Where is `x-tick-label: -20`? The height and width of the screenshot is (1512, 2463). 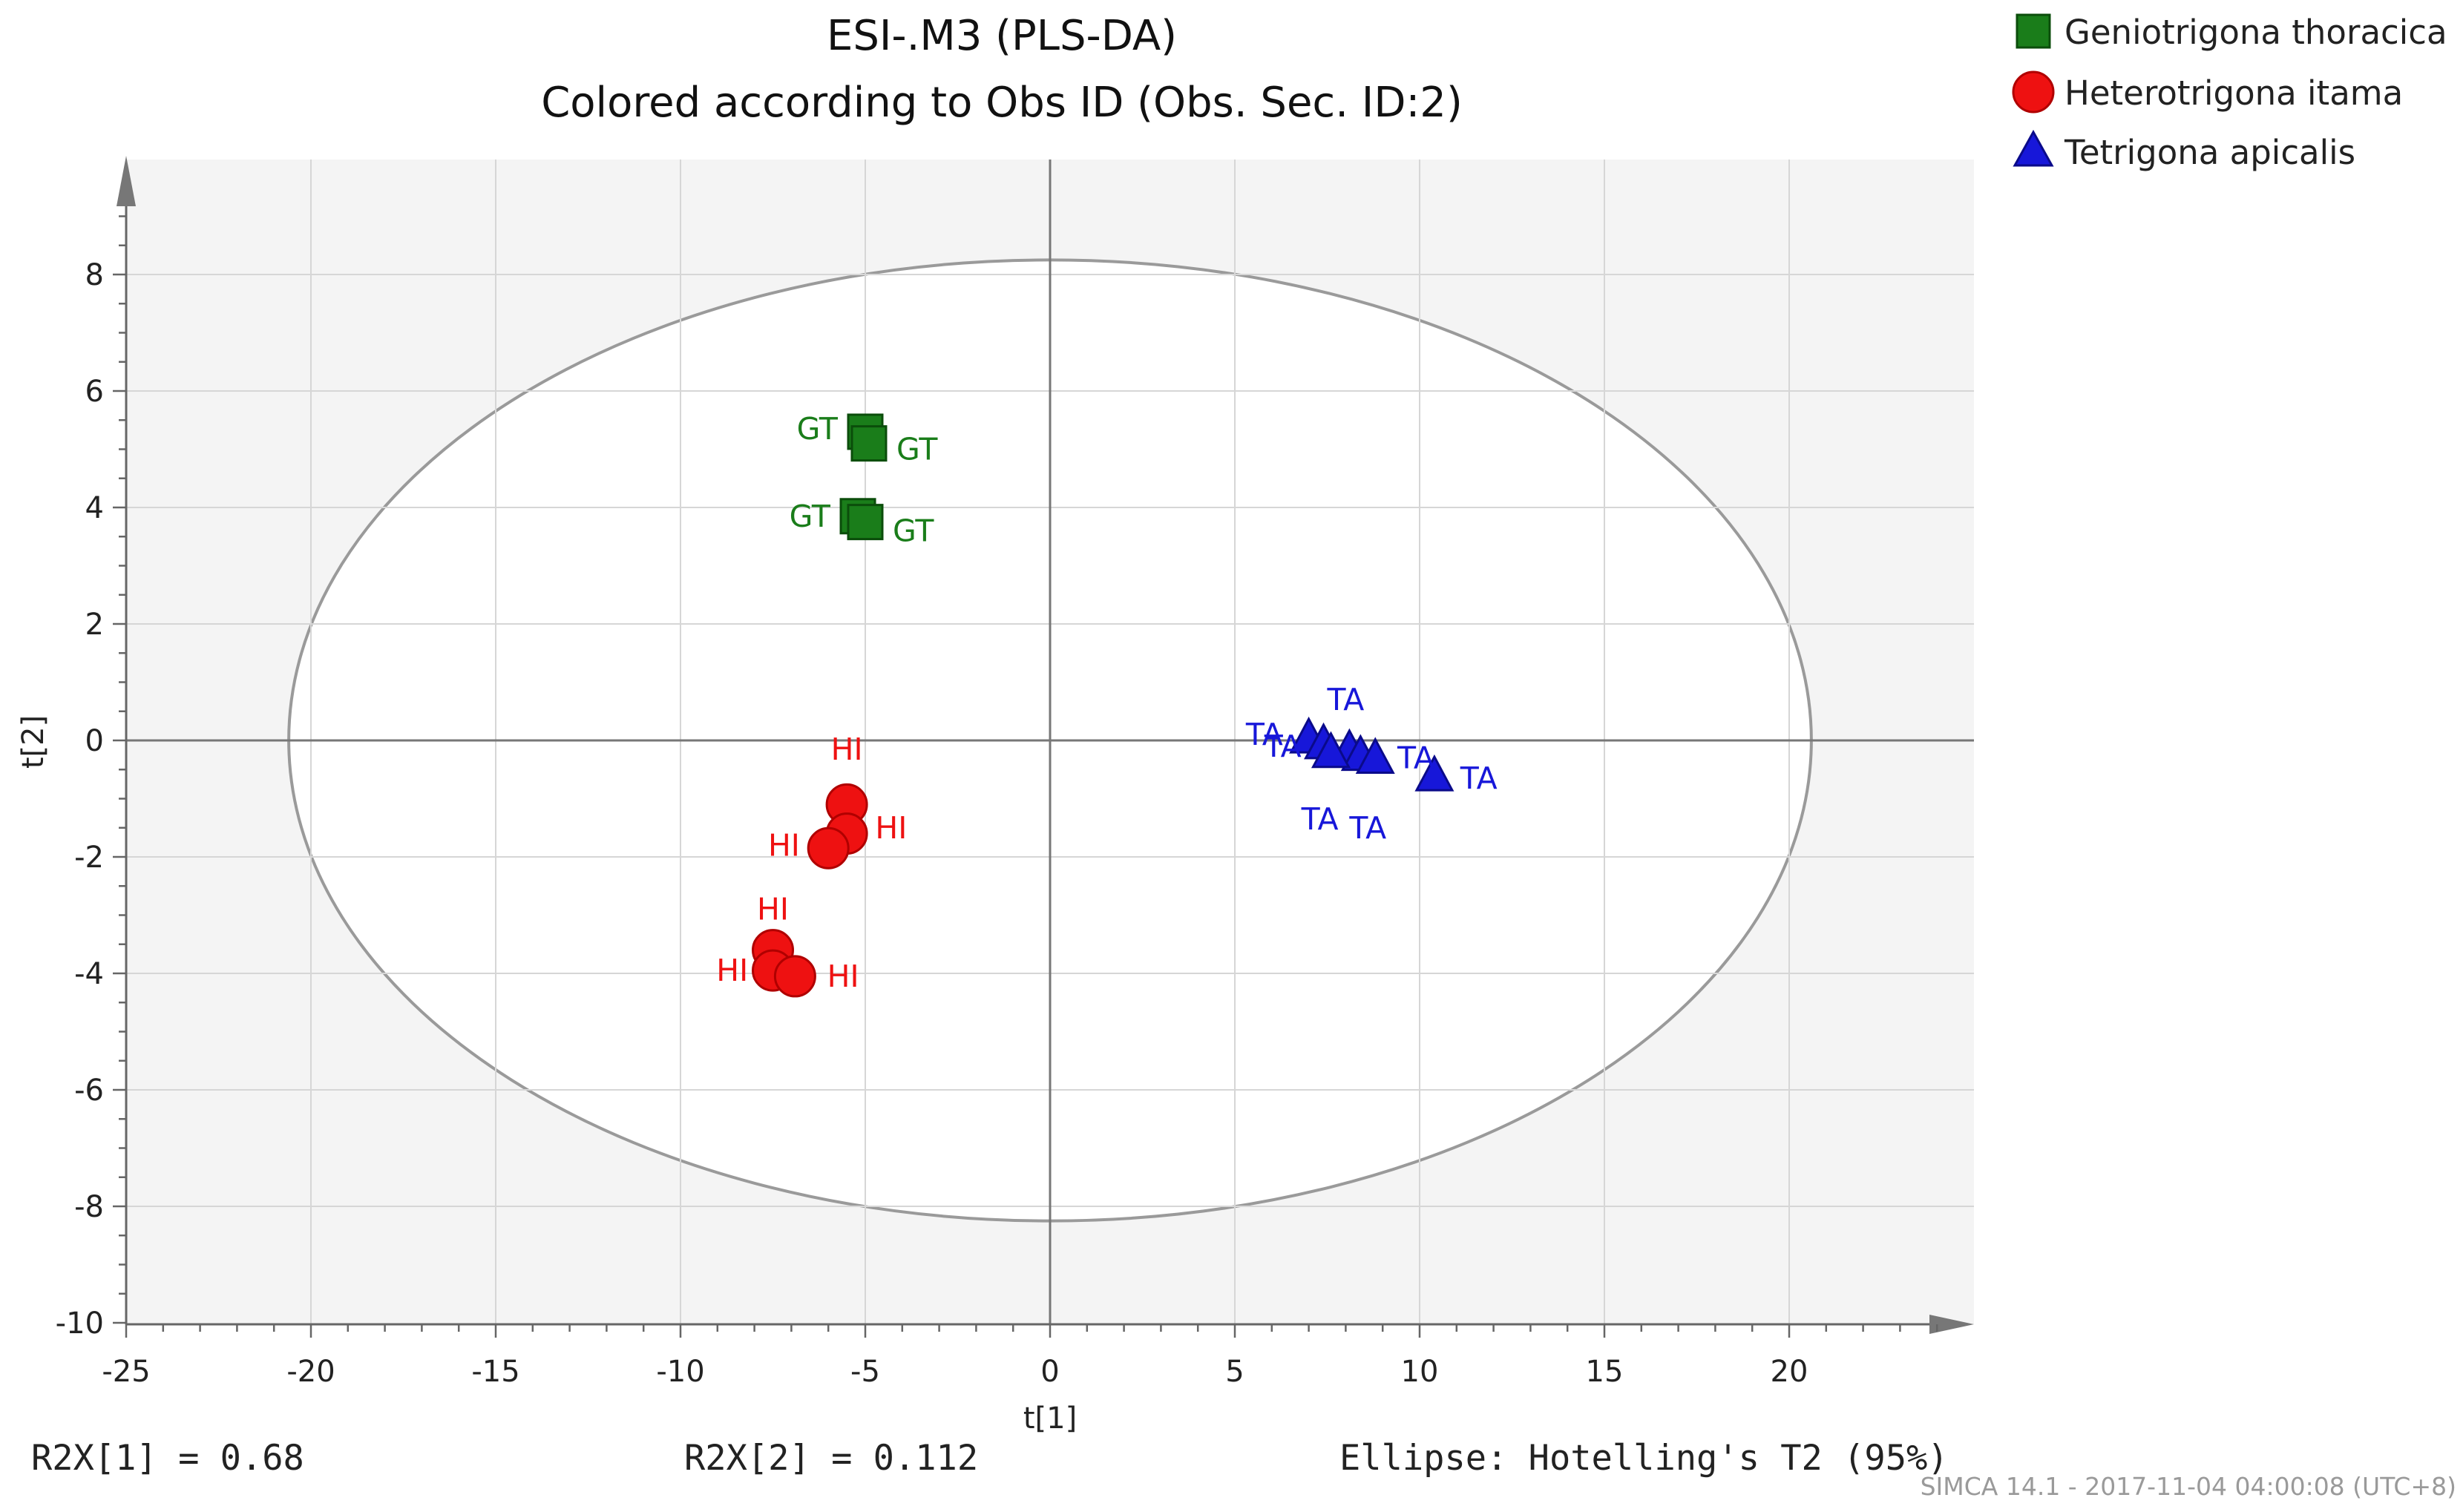 x-tick-label: -20 is located at coordinates (310, 1372).